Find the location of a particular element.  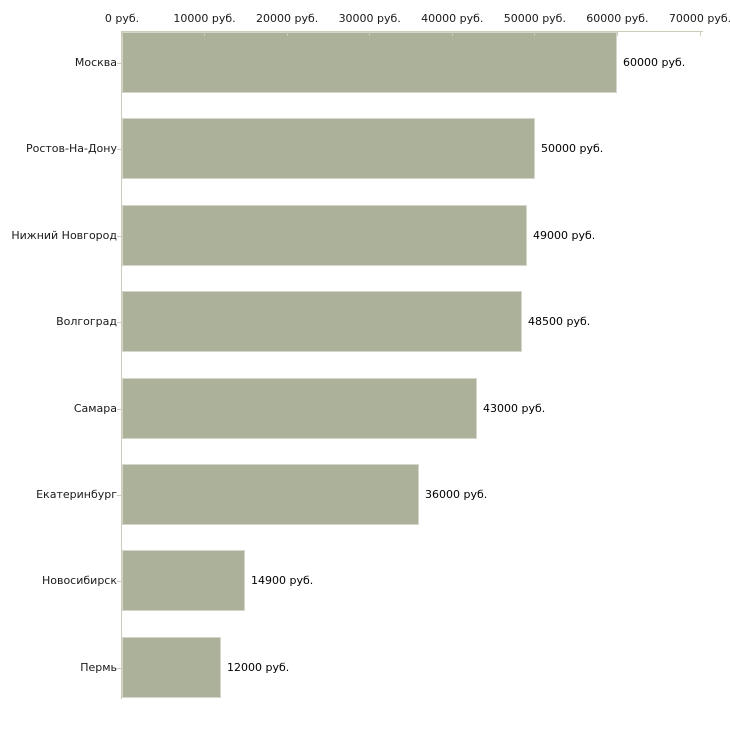

category-label: Екатеринбург is located at coordinates (76, 494).